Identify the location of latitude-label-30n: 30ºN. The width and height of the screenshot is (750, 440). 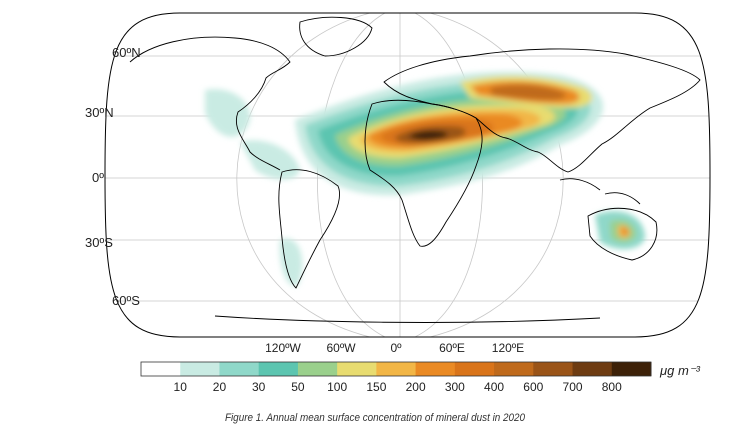
(99, 112).